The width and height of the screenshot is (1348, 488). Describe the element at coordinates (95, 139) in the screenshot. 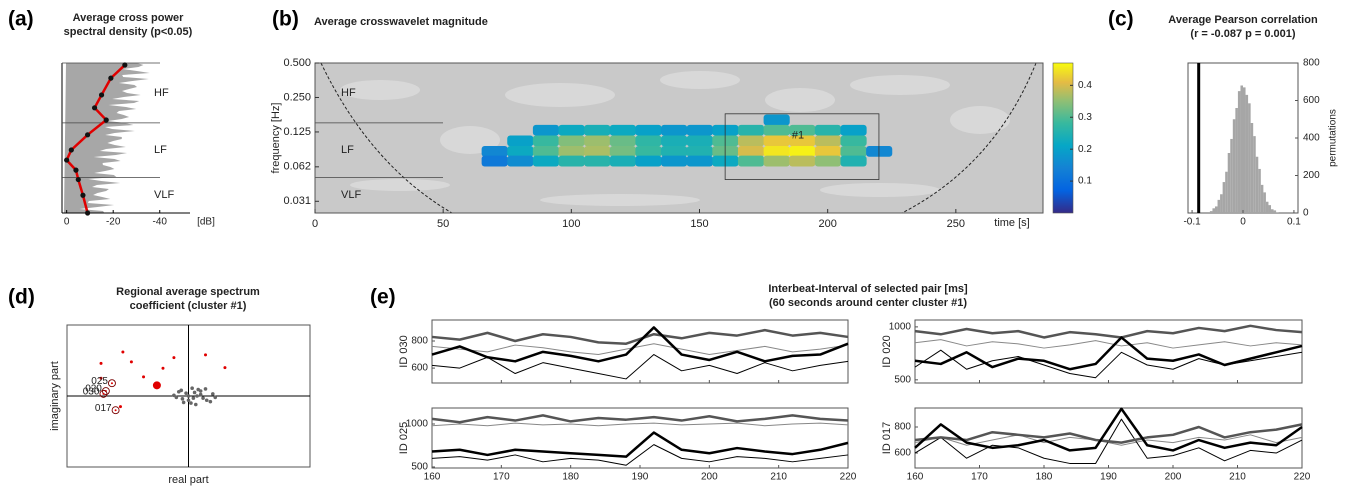

I see `spectrum-line` at that location.